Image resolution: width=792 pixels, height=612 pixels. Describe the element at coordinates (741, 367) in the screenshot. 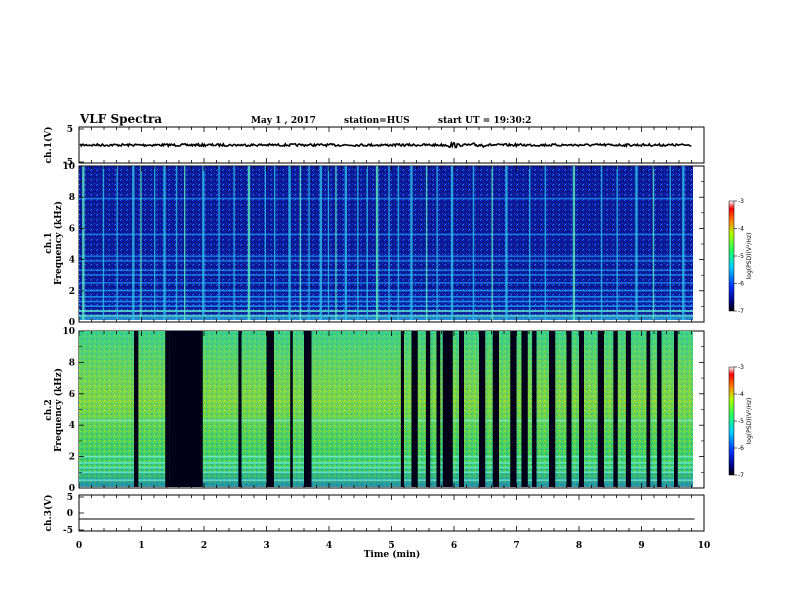

I see `colorbar-tick-label: -3` at that location.